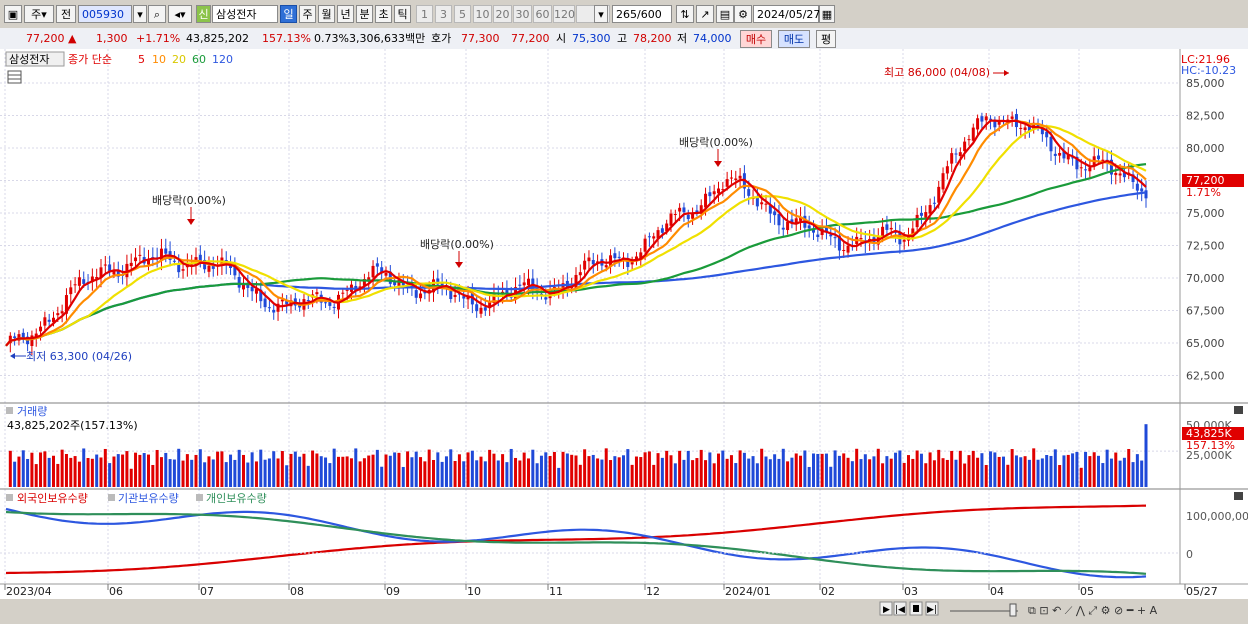 Image resolution: width=1248 pixels, height=624 pixels. What do you see at coordinates (29, 59) in the screenshot?
I see `panel-stock-name: 삼성전자` at bounding box center [29, 59].